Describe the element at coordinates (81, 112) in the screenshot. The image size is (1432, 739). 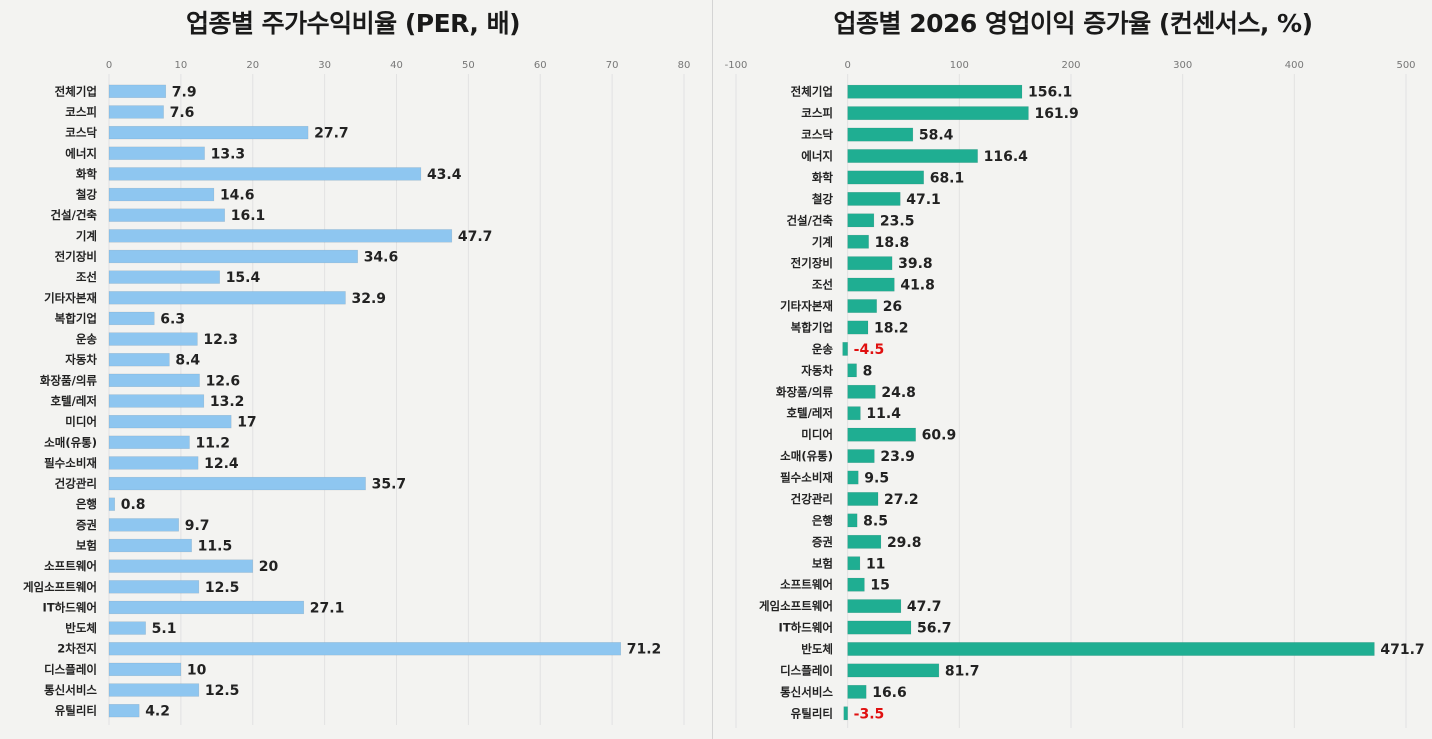
I see `category-label: 코스피` at that location.